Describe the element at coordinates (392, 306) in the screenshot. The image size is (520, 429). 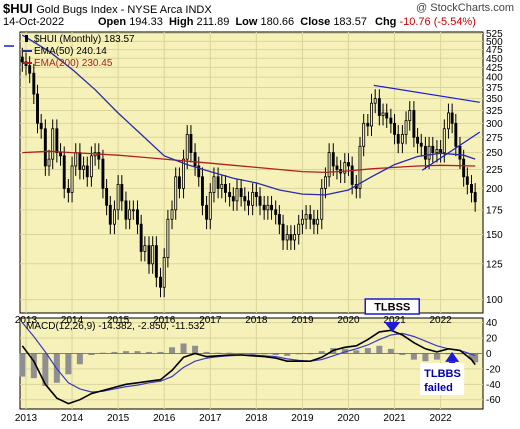
I see `tlbss-box` at that location.